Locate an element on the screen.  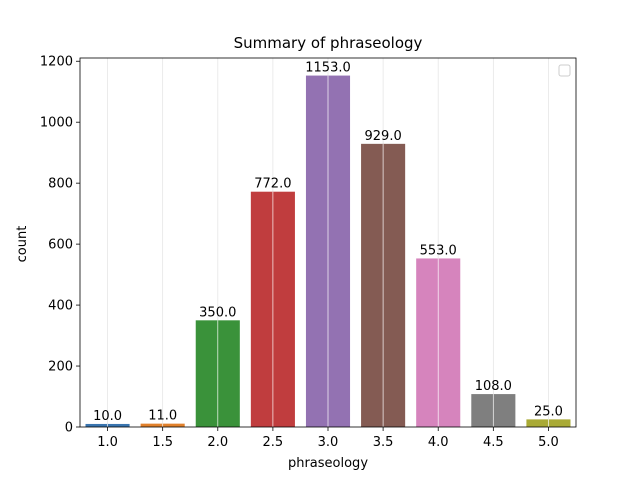
x-tick-label: 3.5 is located at coordinates (383, 442).